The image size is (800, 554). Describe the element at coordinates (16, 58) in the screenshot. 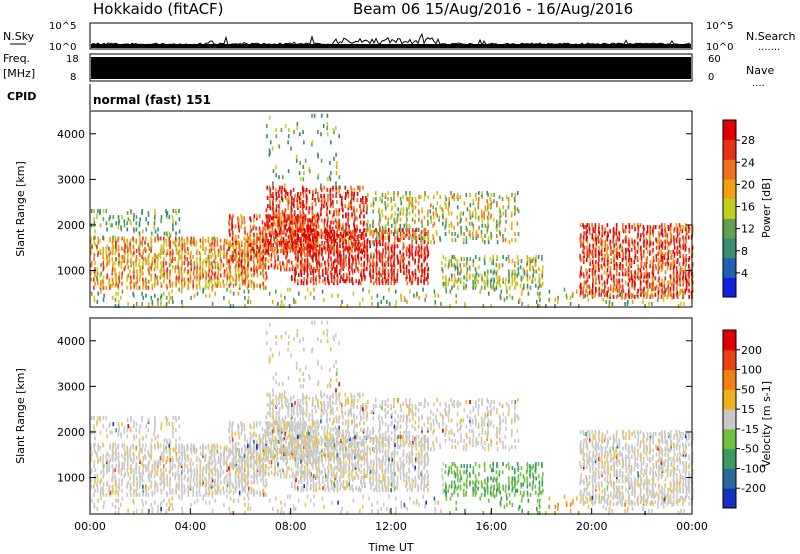

I see `freq-label-top: Freq.` at that location.